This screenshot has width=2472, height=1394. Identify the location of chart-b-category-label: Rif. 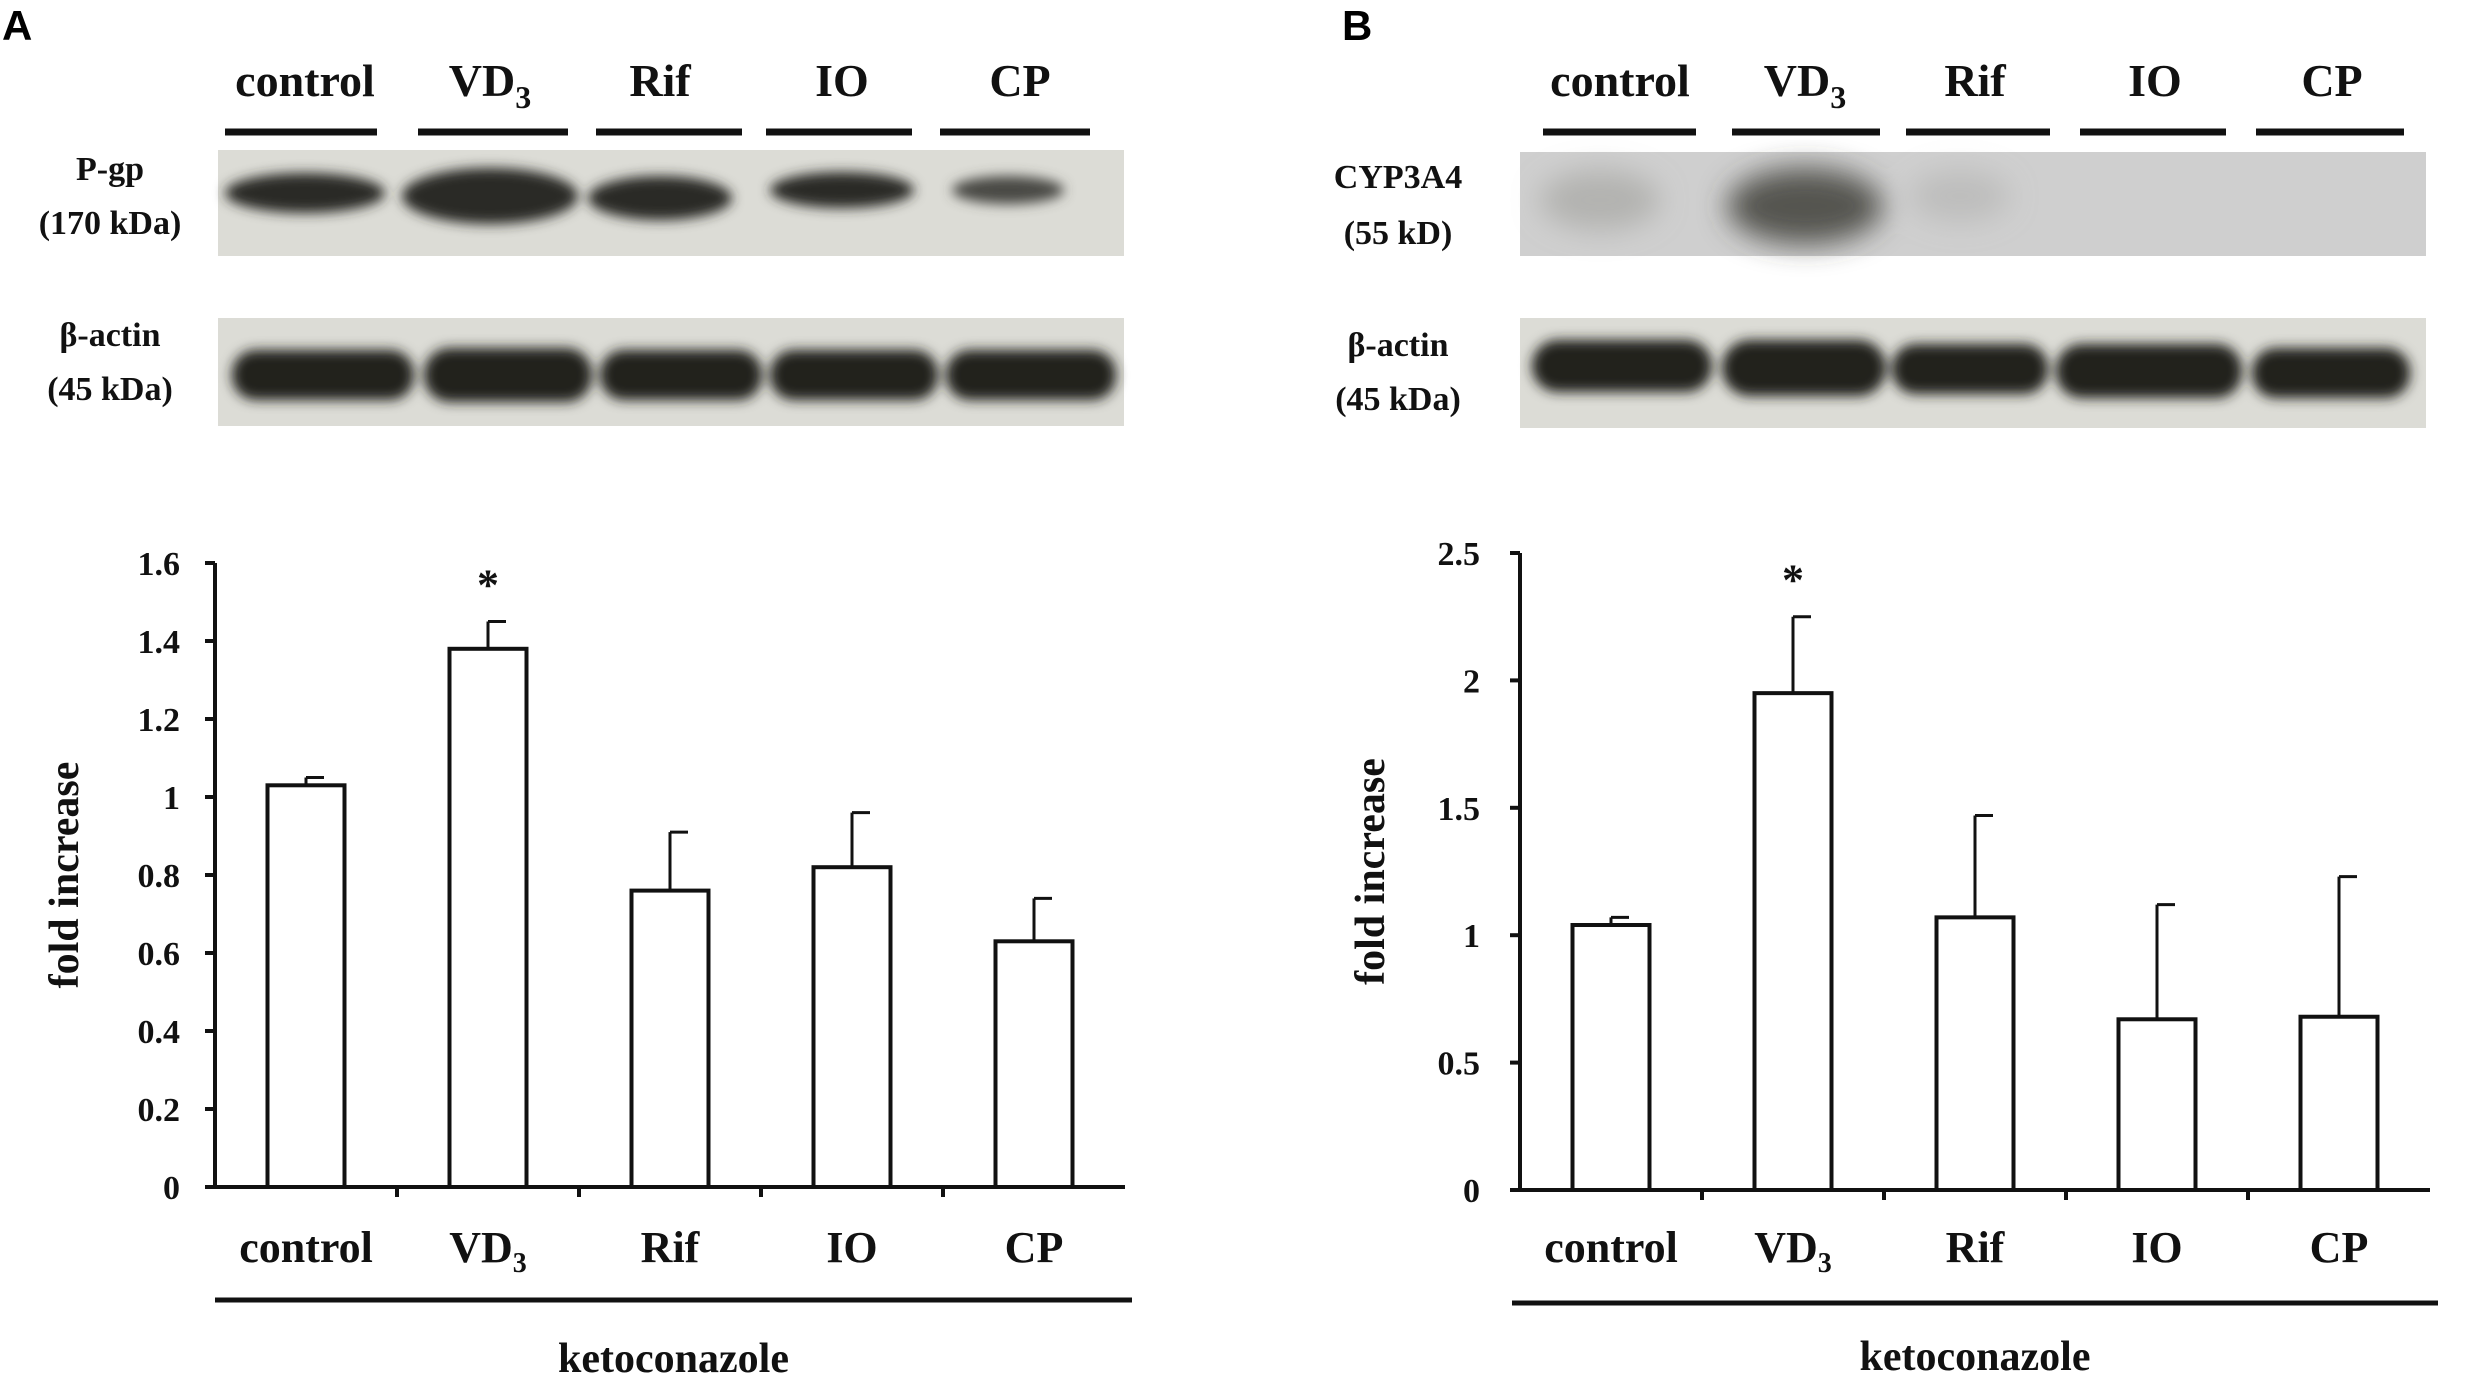
(1976, 1247).